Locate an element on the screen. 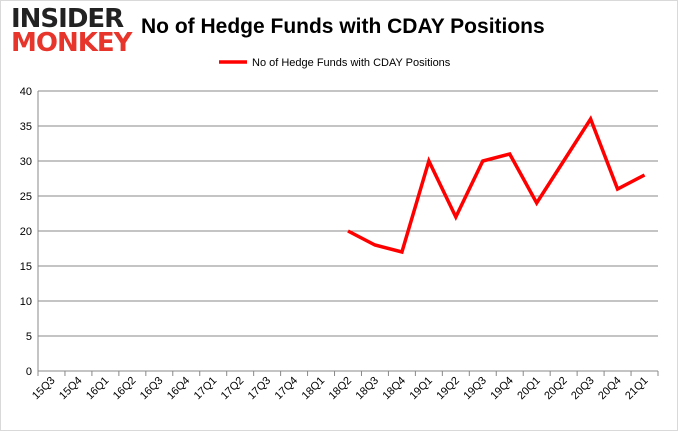 Image resolution: width=678 pixels, height=431 pixels. y-tick-label: 35 is located at coordinates (26, 127).